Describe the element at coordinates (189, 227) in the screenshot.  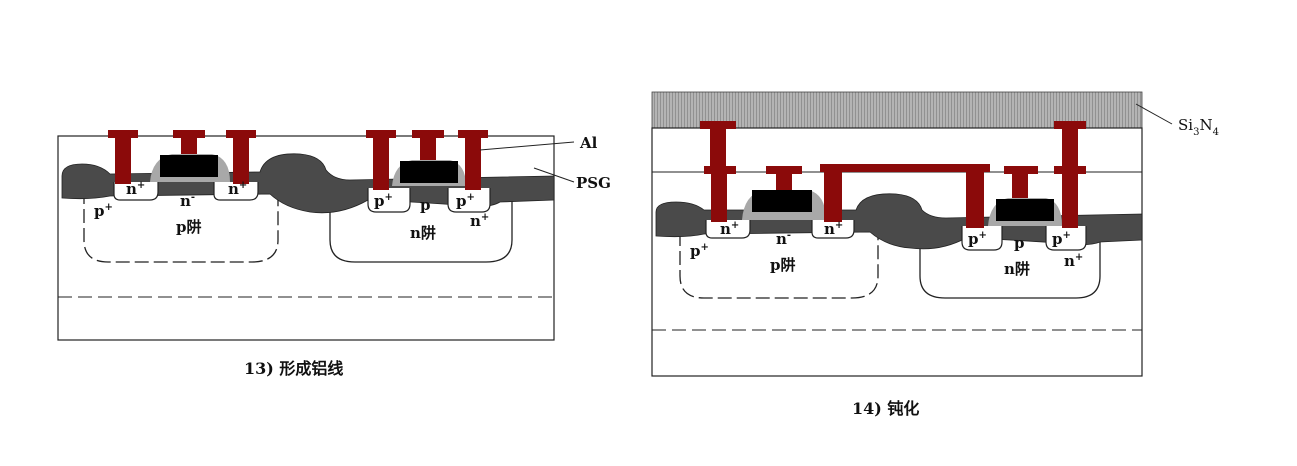
I see `label-p-well-13: p阱` at that location.